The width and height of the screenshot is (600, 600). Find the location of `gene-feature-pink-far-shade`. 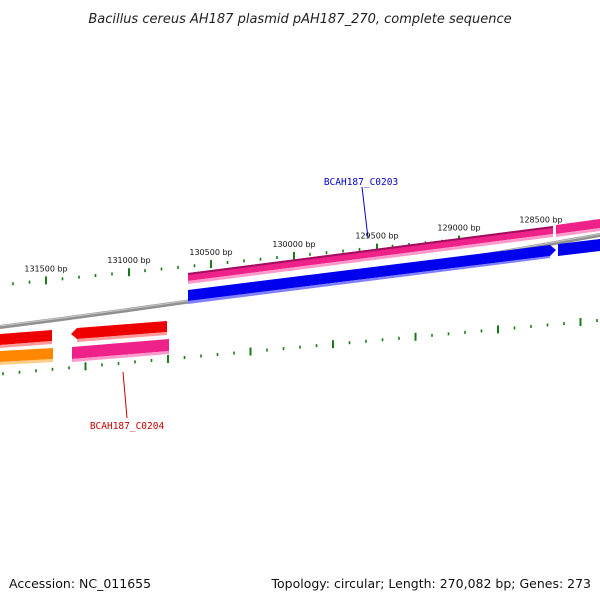

gene-feature-pink-far-shade is located at coordinates (578, 232).